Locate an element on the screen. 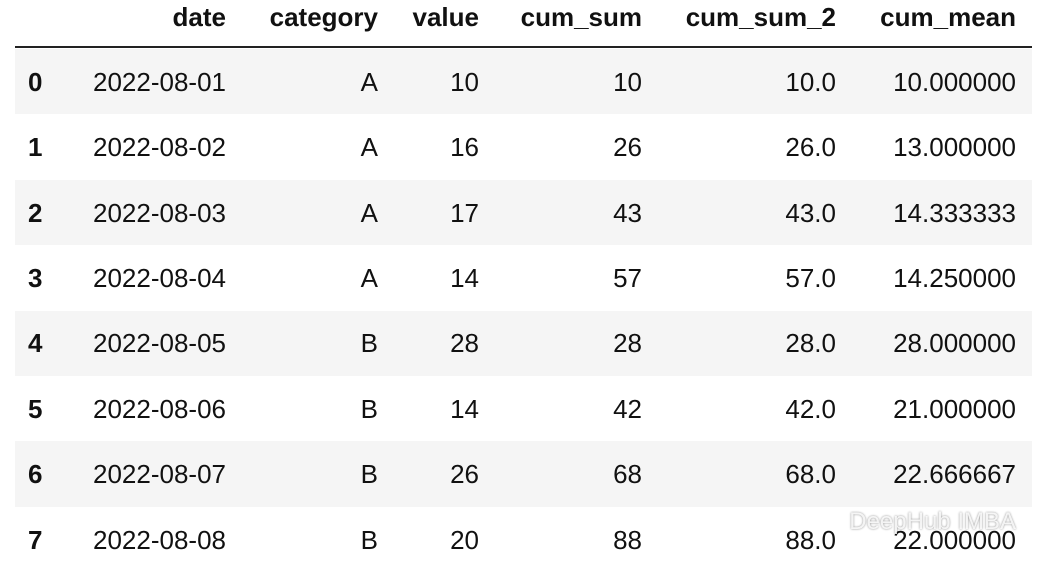  row-index: 2 is located at coordinates (35, 212).